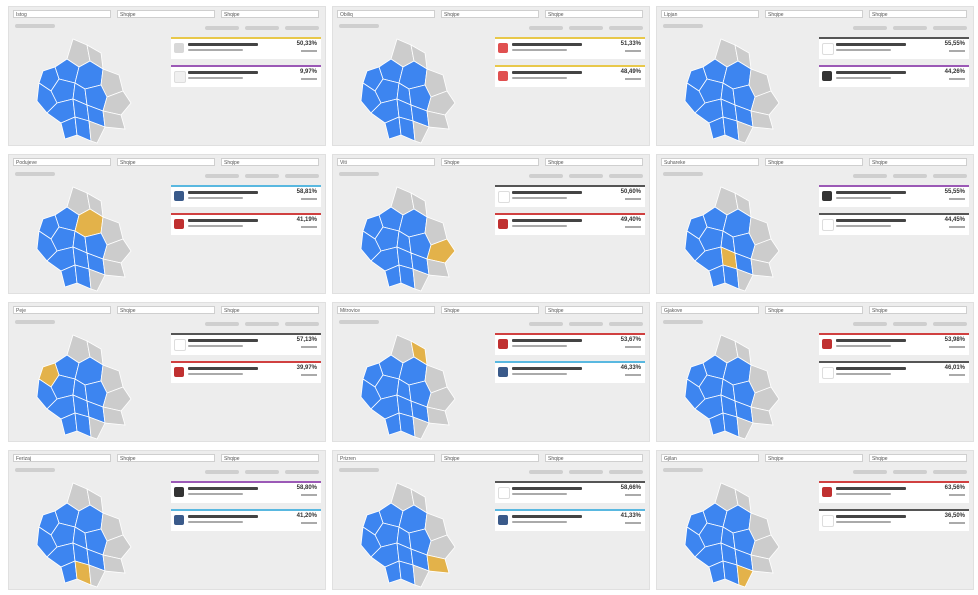 The height and width of the screenshot is (595, 978). Describe the element at coordinates (894, 224) in the screenshot. I see `candidate-card: 44,45%` at that location.